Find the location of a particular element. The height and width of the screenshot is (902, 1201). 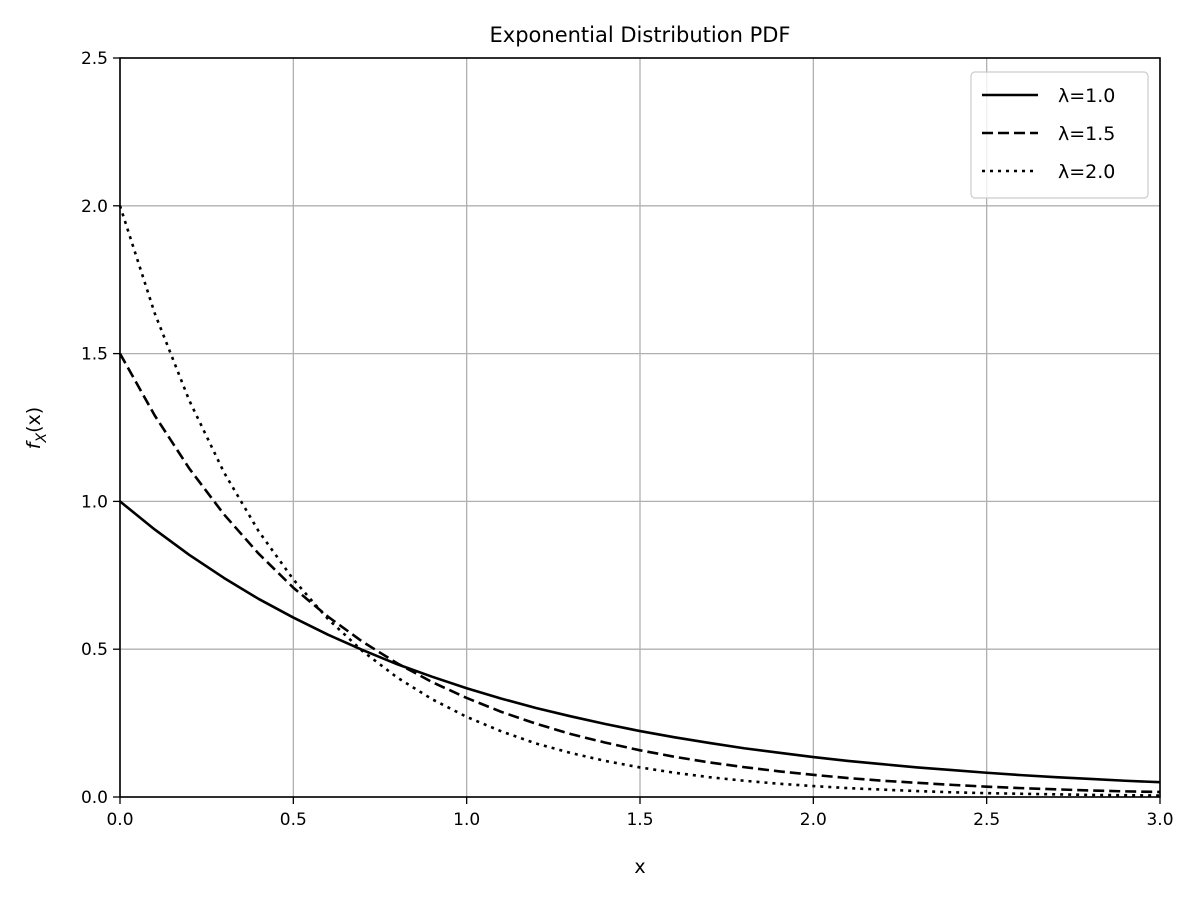

x-tick-label: 2.5 is located at coordinates (986, 820).